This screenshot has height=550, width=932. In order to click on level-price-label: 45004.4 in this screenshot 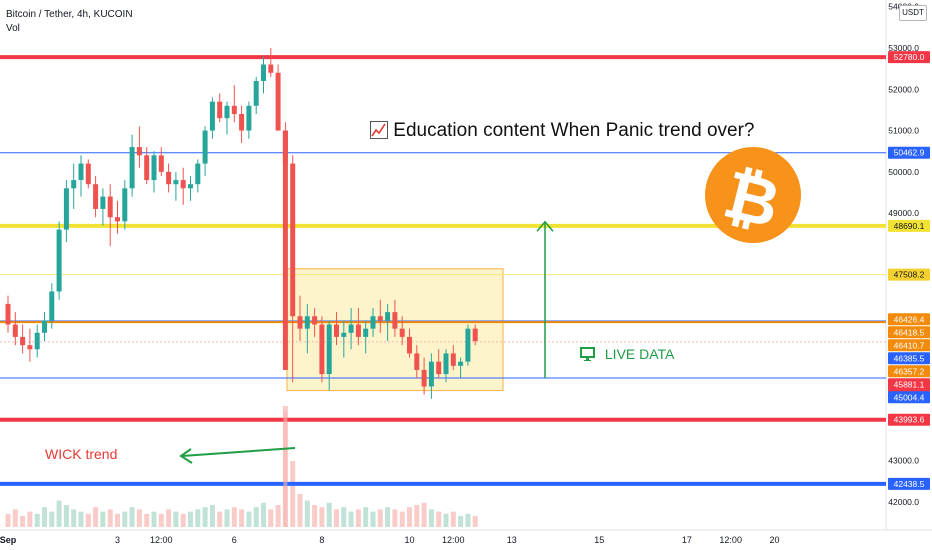, I will do `click(909, 397)`.